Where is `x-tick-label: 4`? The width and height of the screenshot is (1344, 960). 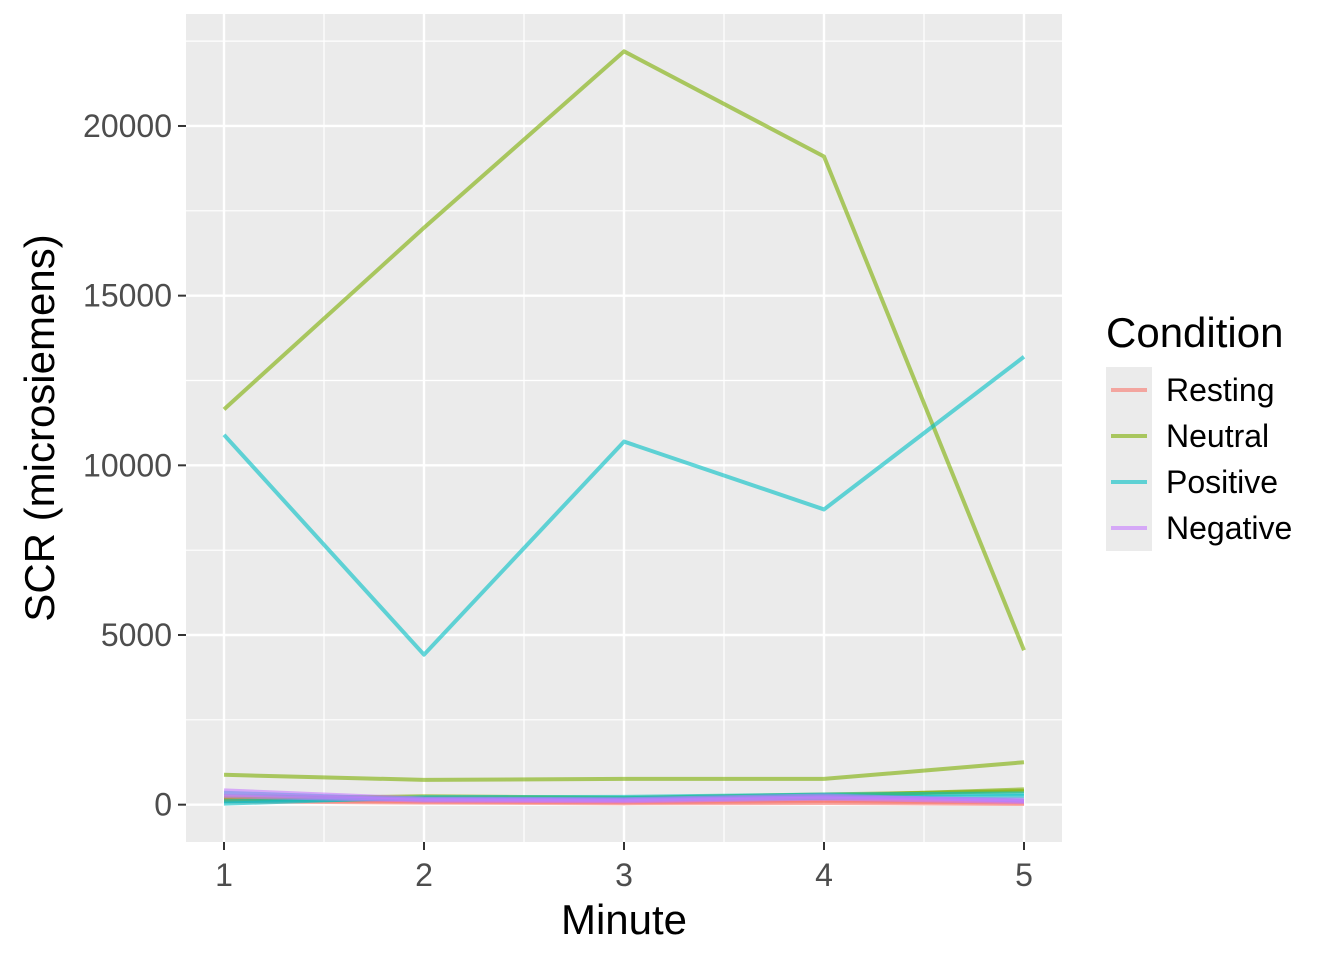
x-tick-label: 4 is located at coordinates (824, 875).